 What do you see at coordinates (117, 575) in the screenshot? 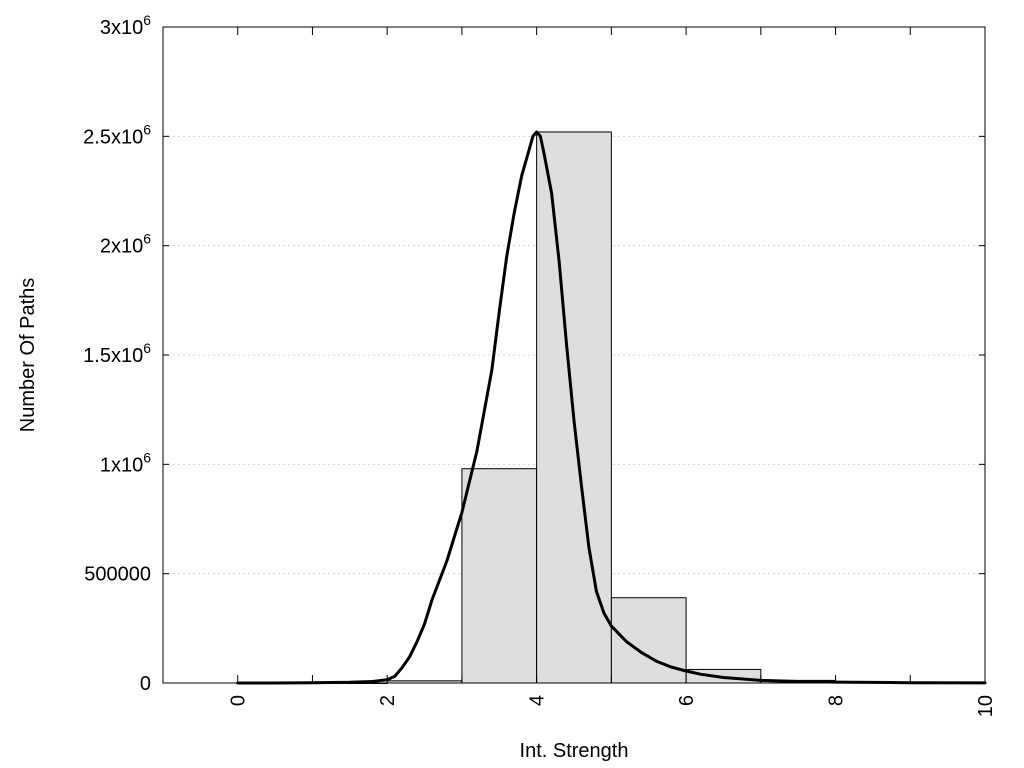
I see `y-tick-label: 500000` at bounding box center [117, 575].